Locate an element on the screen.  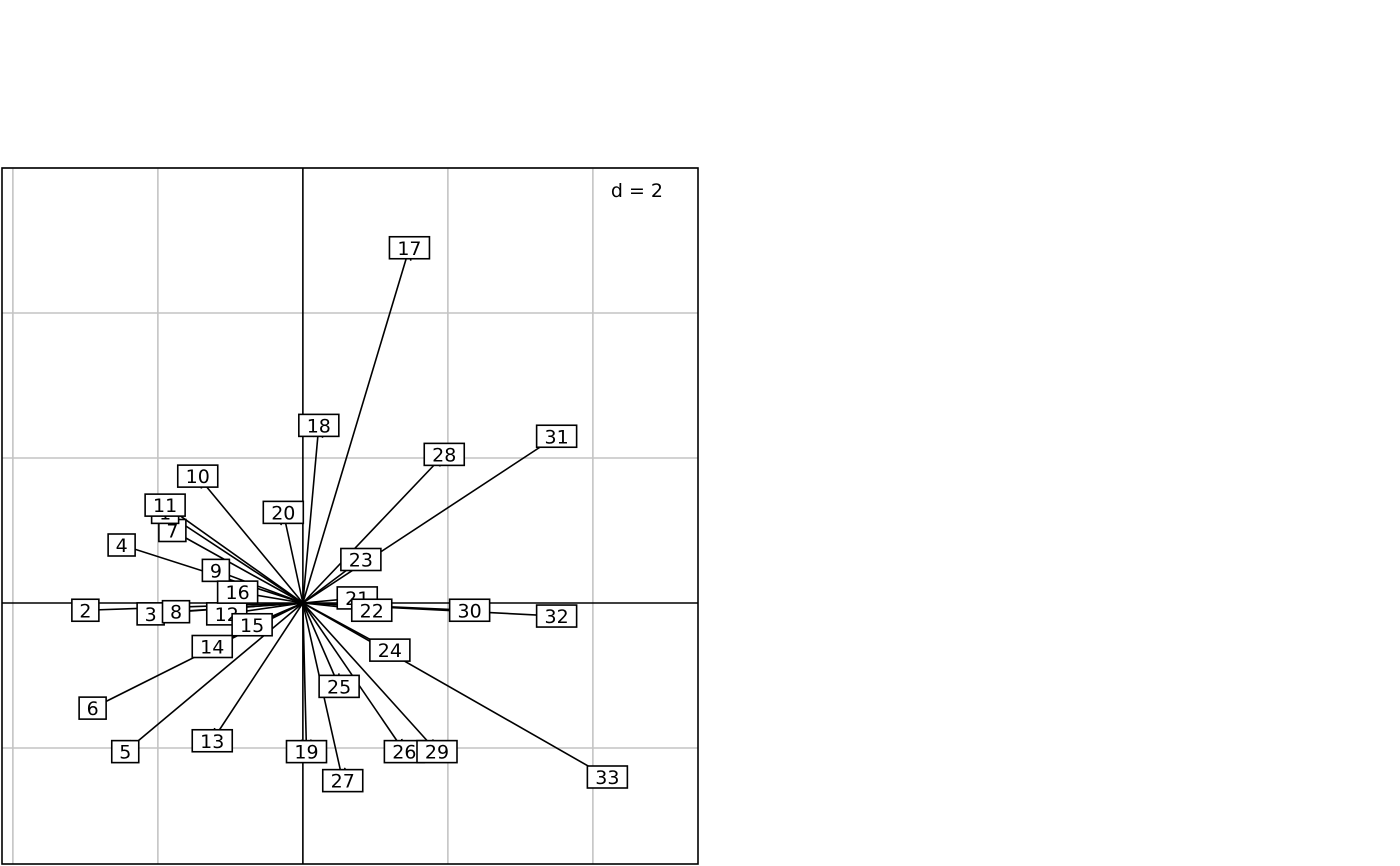
label-text: 23 is located at coordinates (361, 561).